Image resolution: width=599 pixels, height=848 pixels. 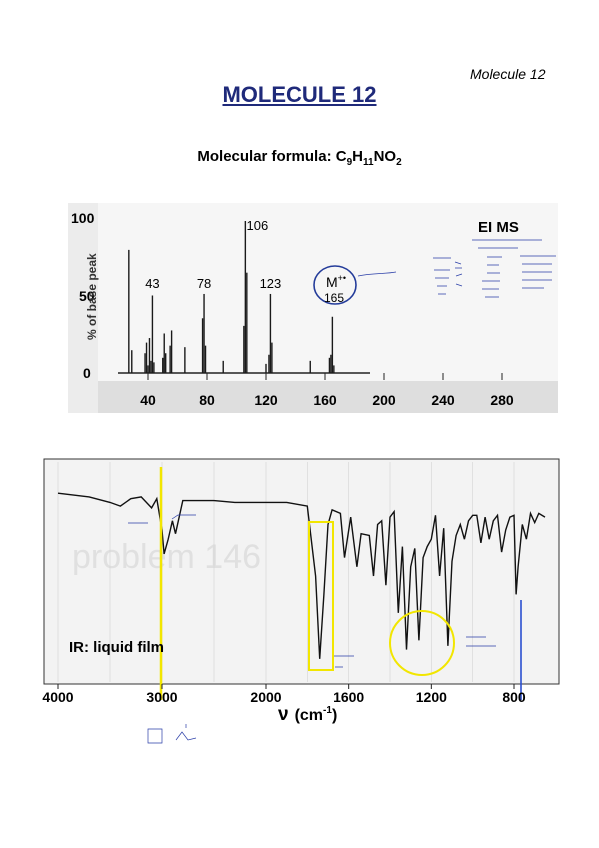 What do you see at coordinates (87, 296) in the screenshot?
I see `ms-ytick-label: 50` at bounding box center [87, 296].